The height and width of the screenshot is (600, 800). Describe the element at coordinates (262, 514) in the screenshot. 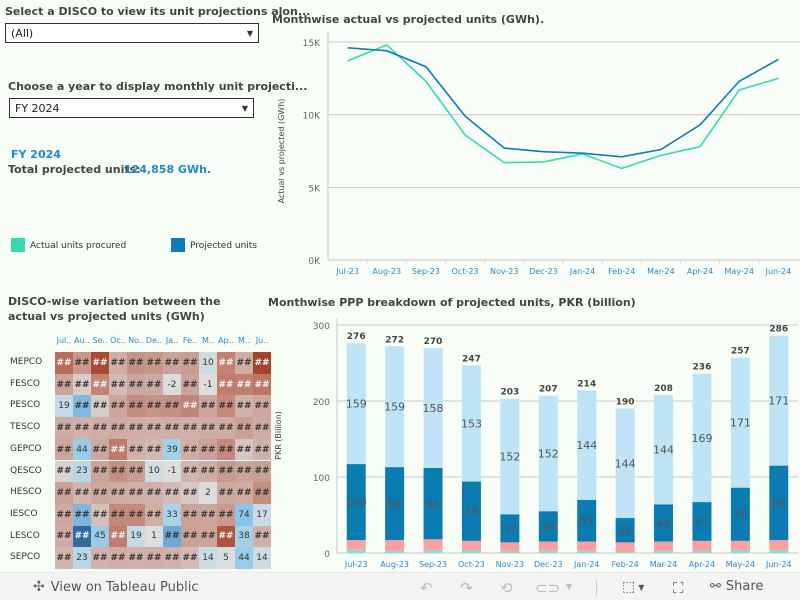

I see `heatmap-cell: 17` at that location.